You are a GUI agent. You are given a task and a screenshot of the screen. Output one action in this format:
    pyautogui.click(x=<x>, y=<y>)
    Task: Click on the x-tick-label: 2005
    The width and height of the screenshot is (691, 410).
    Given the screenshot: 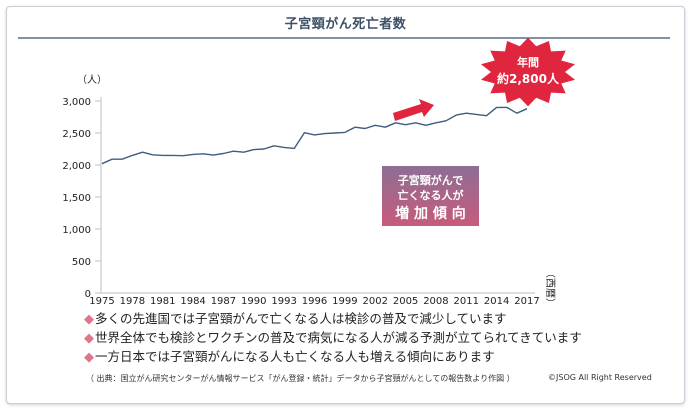 What is the action you would take?
    pyautogui.click(x=405, y=301)
    